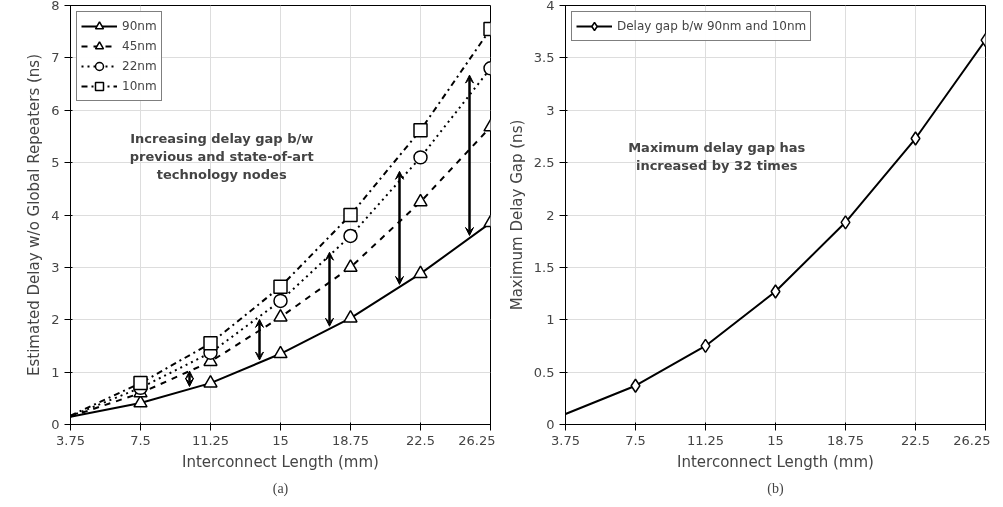 Image resolution: width=1003 pixels, height=507 pixels. Describe the element at coordinates (139, 46) in the screenshot. I see `legend-label: 45nm` at that location.